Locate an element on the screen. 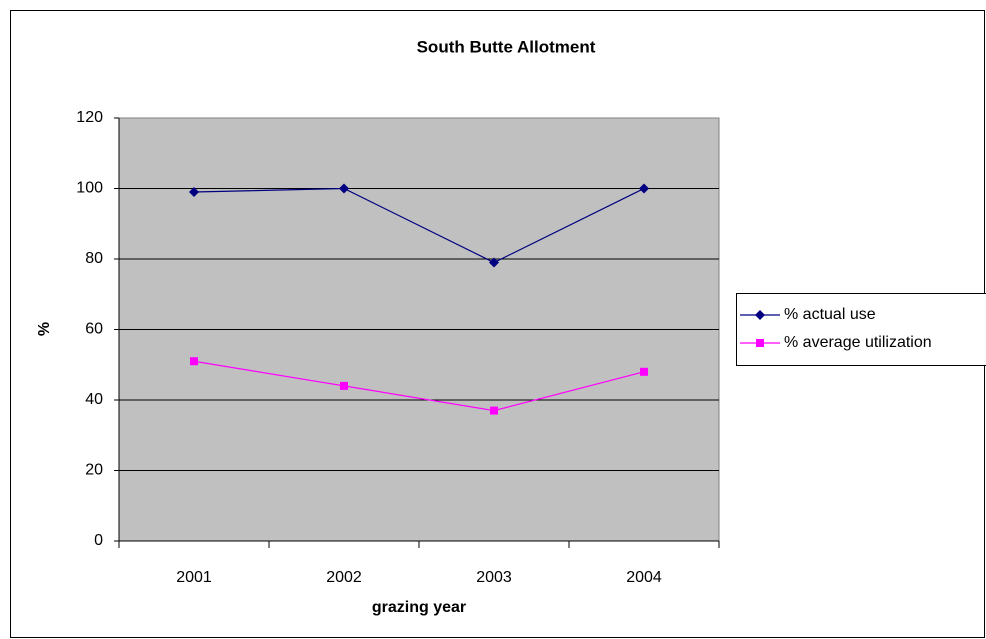 The image size is (986, 639). x-tick-label: 2004 is located at coordinates (644, 577).